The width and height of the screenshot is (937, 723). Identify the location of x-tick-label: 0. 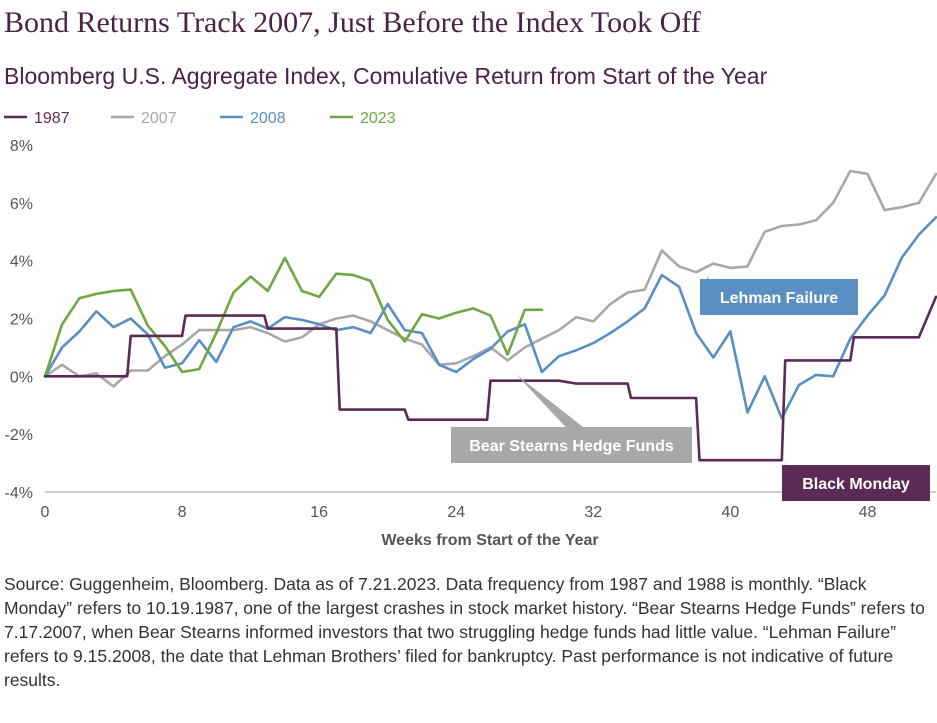
(45, 512).